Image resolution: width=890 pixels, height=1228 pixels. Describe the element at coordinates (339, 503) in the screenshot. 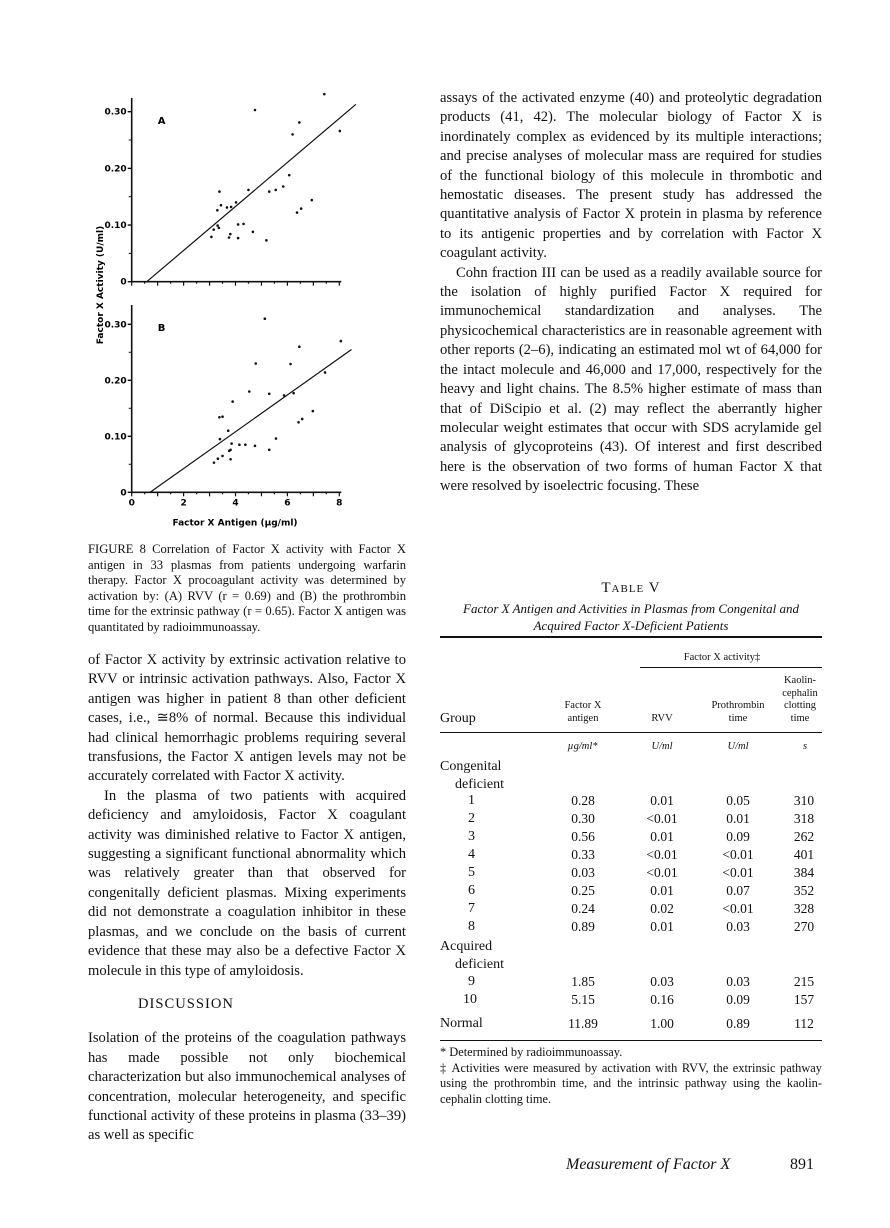

I see `x-tick-label: 8` at that location.